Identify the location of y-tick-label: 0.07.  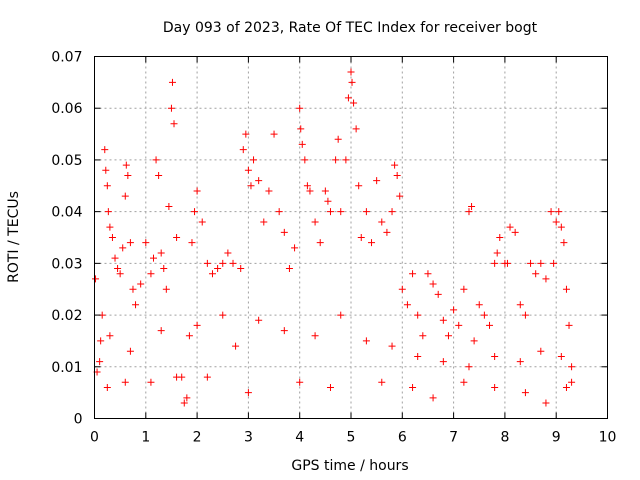
(66, 58).